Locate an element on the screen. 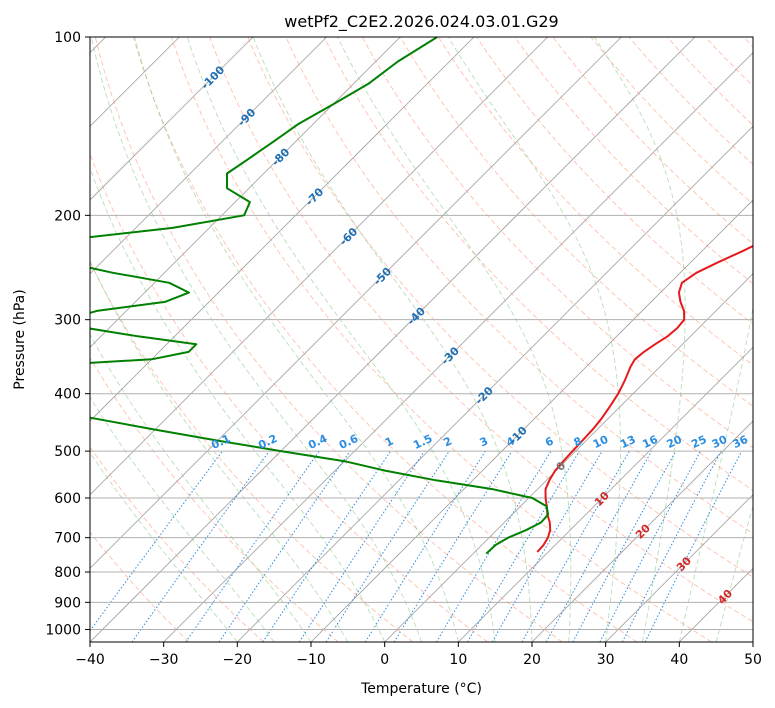  x-tick-label: −40 is located at coordinates (90, 660).